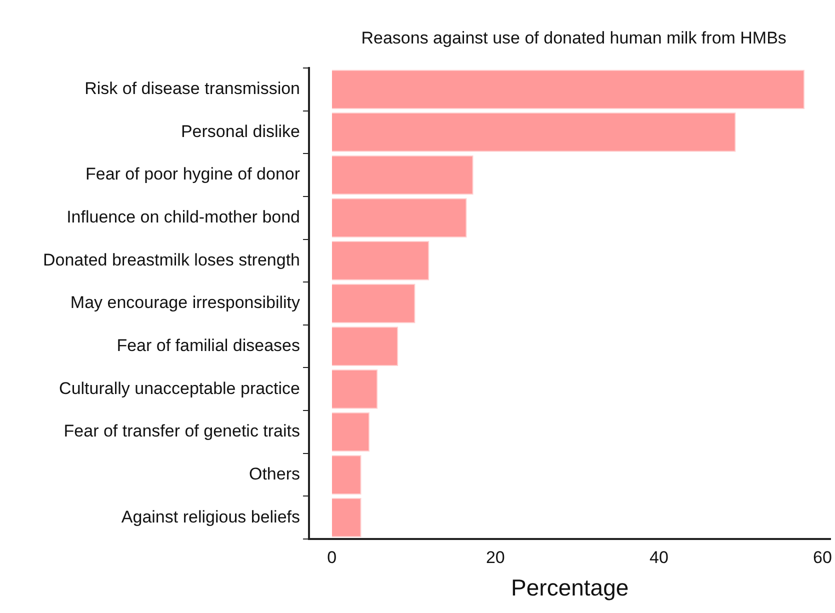 Image resolution: width=835 pixels, height=613 pixels. What do you see at coordinates (192, 174) in the screenshot?
I see `y-tick-label: Fear of poor hygine of donor` at bounding box center [192, 174].